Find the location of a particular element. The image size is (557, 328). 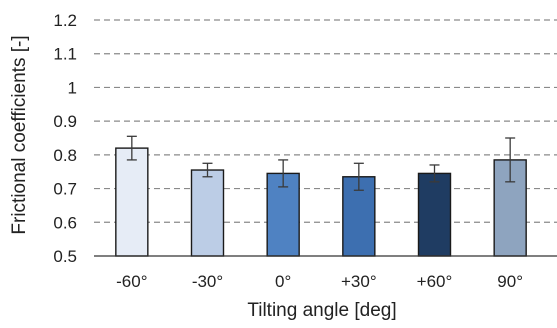

x-tick-labels: -60° -30° 0° +30° +60° 90° is located at coordinates (319, 281).